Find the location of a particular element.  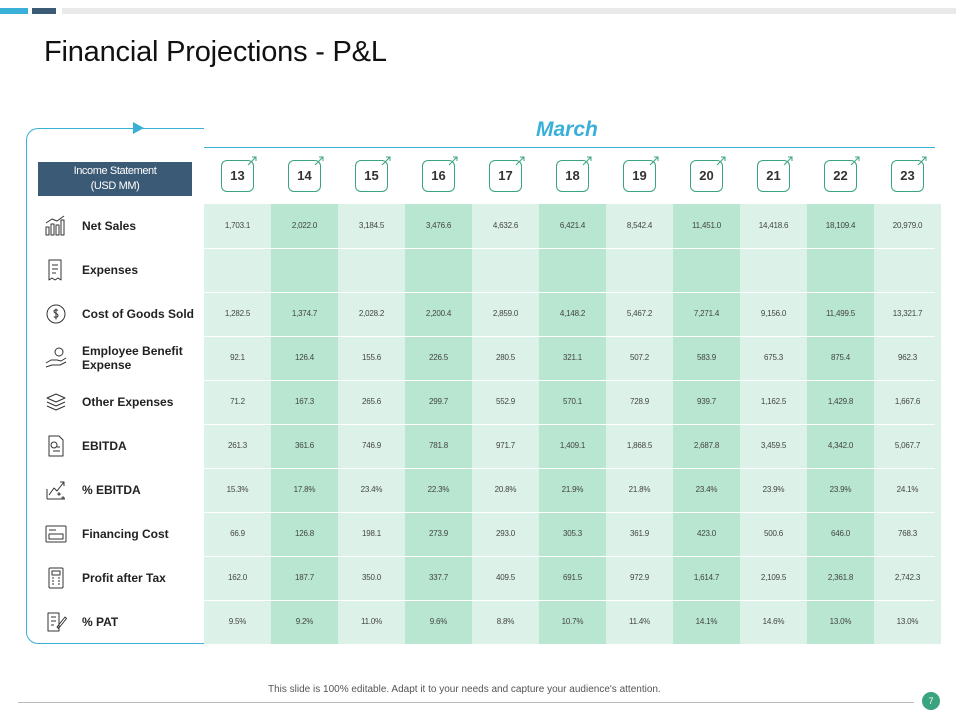

table-cell: 507.2 is located at coordinates (639, 357).